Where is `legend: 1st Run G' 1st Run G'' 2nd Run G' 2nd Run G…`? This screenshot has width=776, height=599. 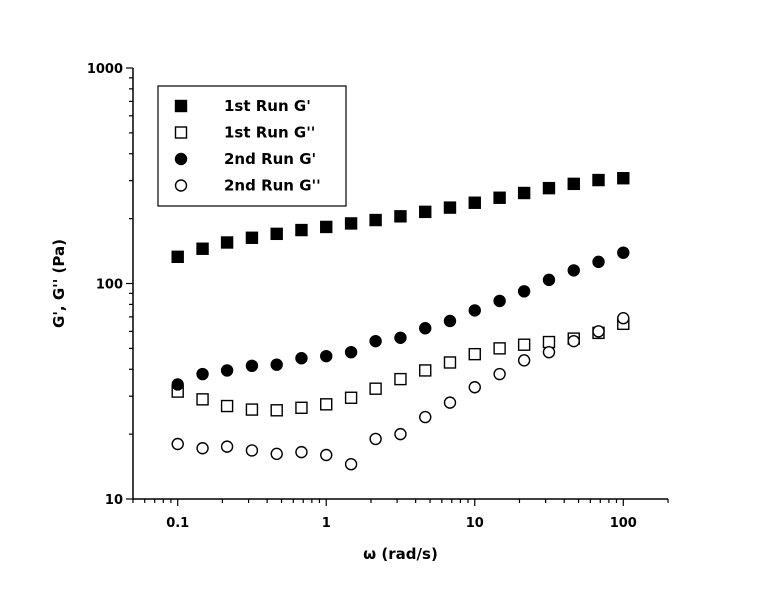 legend: 1st Run G' 1st Run G'' 2nd Run G' 2nd Run G… is located at coordinates (252, 146).